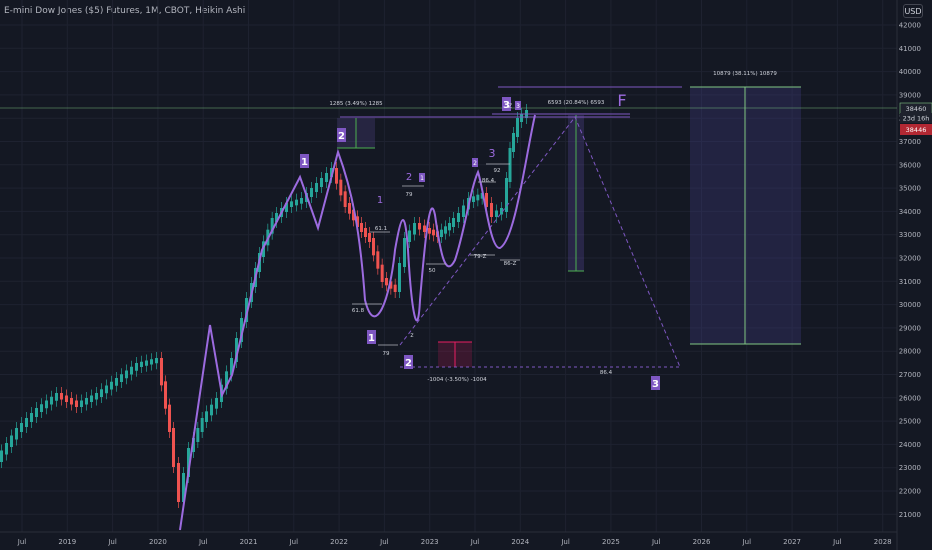  I want to click on projection-path, so click(540, 242).